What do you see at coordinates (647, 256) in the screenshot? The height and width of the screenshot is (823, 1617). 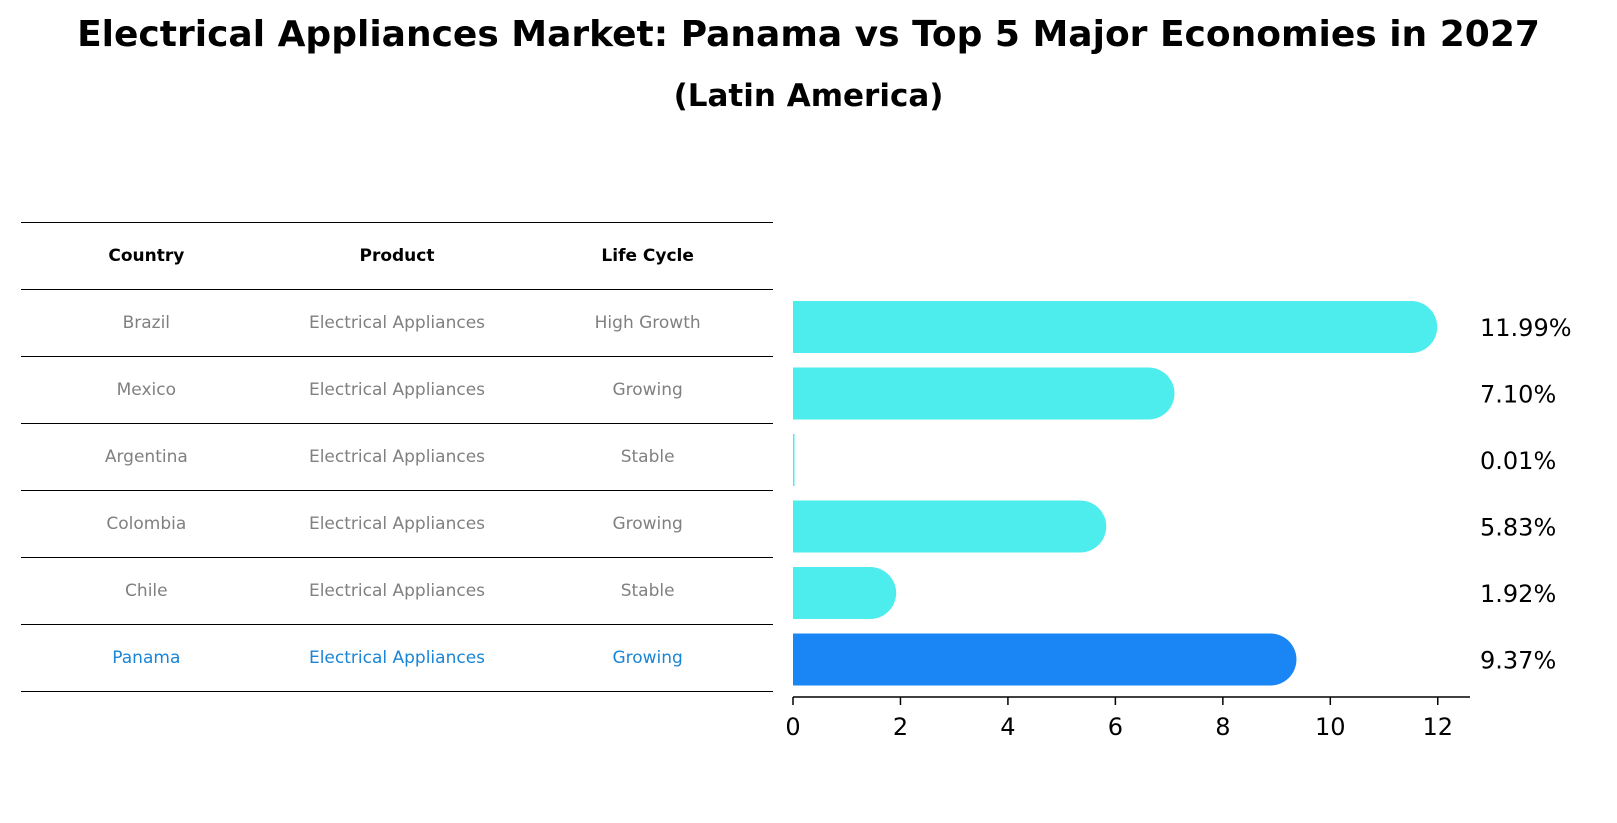 I see `header-life-cycle: Life Cycle` at bounding box center [647, 256].